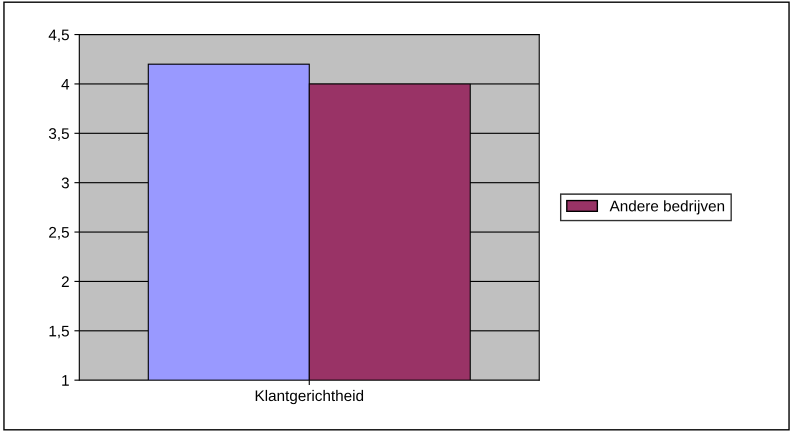  Describe the element at coordinates (65, 380) in the screenshot. I see `y-tick-label: 1` at that location.